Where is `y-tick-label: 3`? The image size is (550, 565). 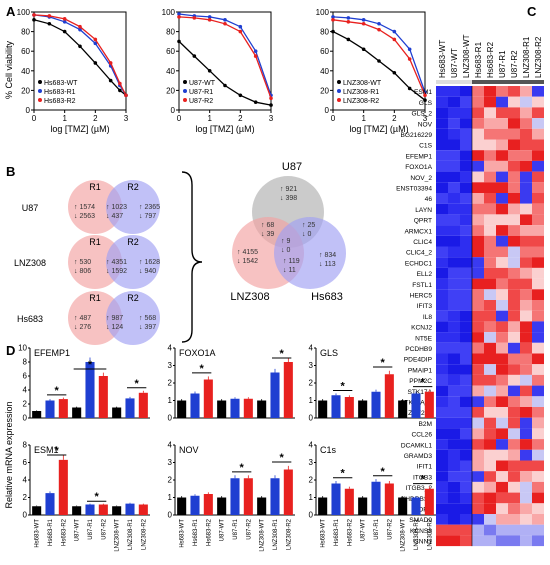
y-tick-label: 3 is located at coordinates (170, 365).